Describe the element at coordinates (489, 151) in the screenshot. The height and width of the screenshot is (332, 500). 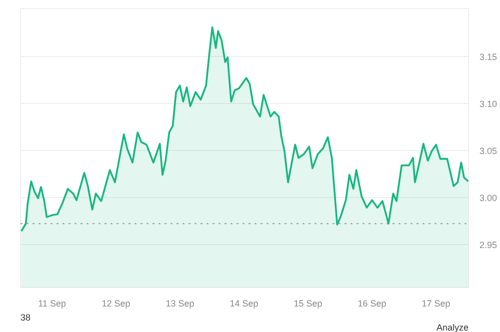
I see `y-tick-label: 3.05` at that location.